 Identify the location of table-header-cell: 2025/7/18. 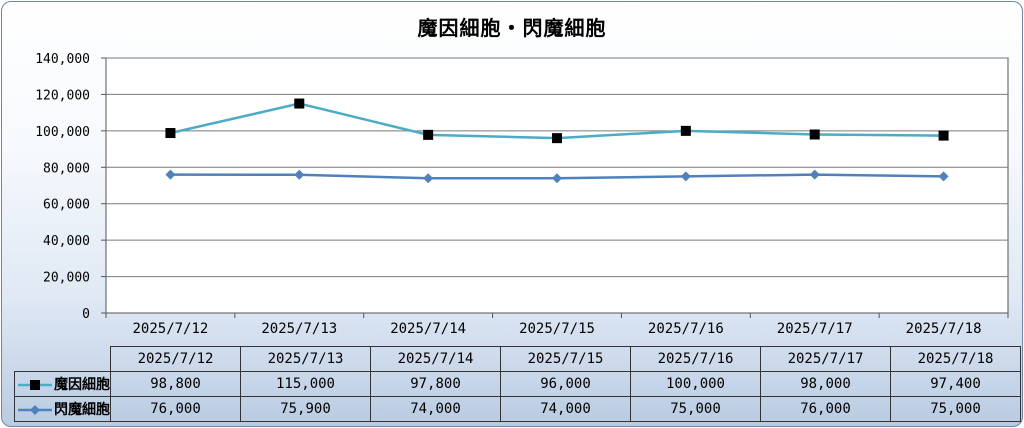
(955, 359).